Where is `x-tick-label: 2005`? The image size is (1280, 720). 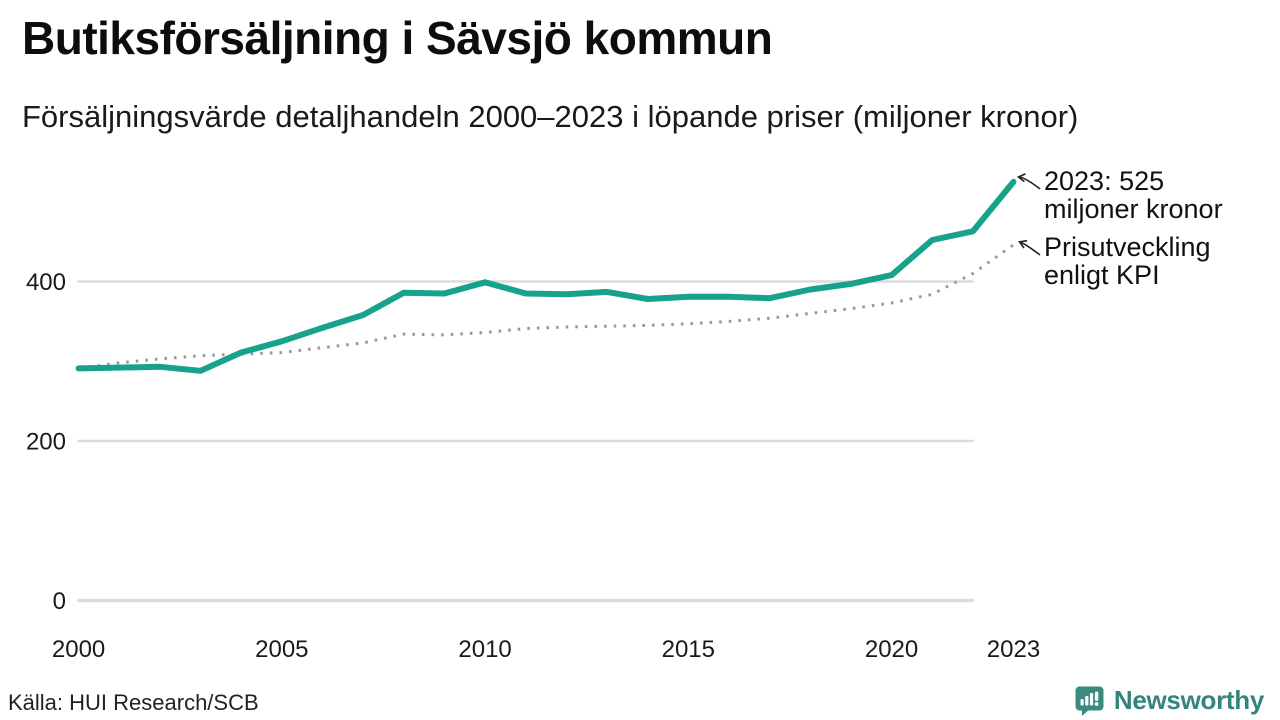 x-tick-label: 2005 is located at coordinates (281, 649).